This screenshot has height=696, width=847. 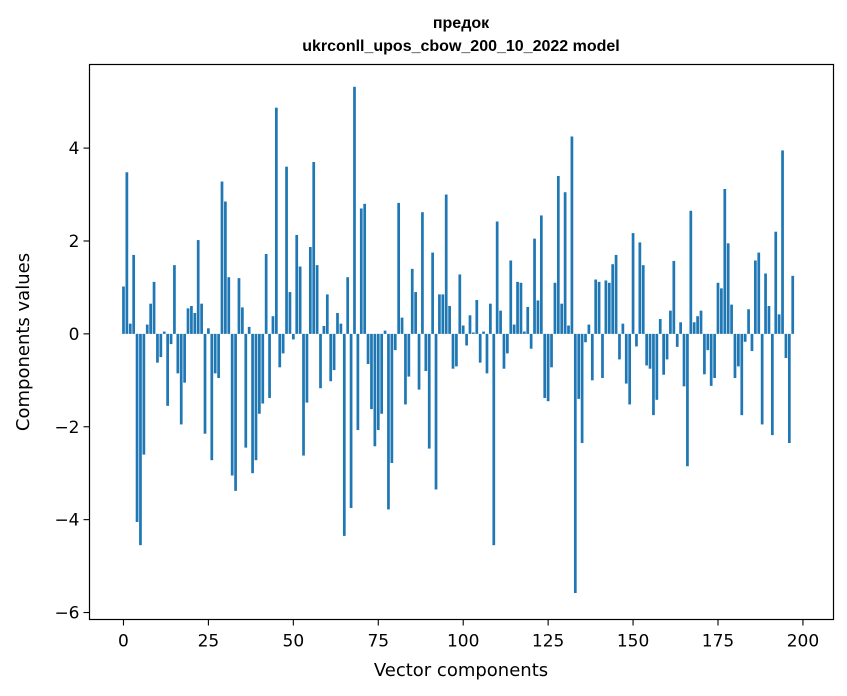 What do you see at coordinates (74, 335) in the screenshot?
I see `y-tick-label: 0` at bounding box center [74, 335].